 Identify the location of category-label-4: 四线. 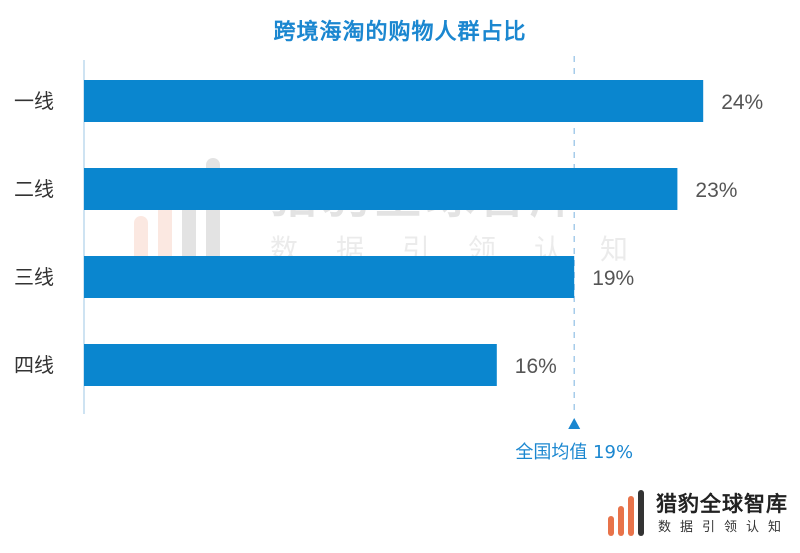
(34, 365).